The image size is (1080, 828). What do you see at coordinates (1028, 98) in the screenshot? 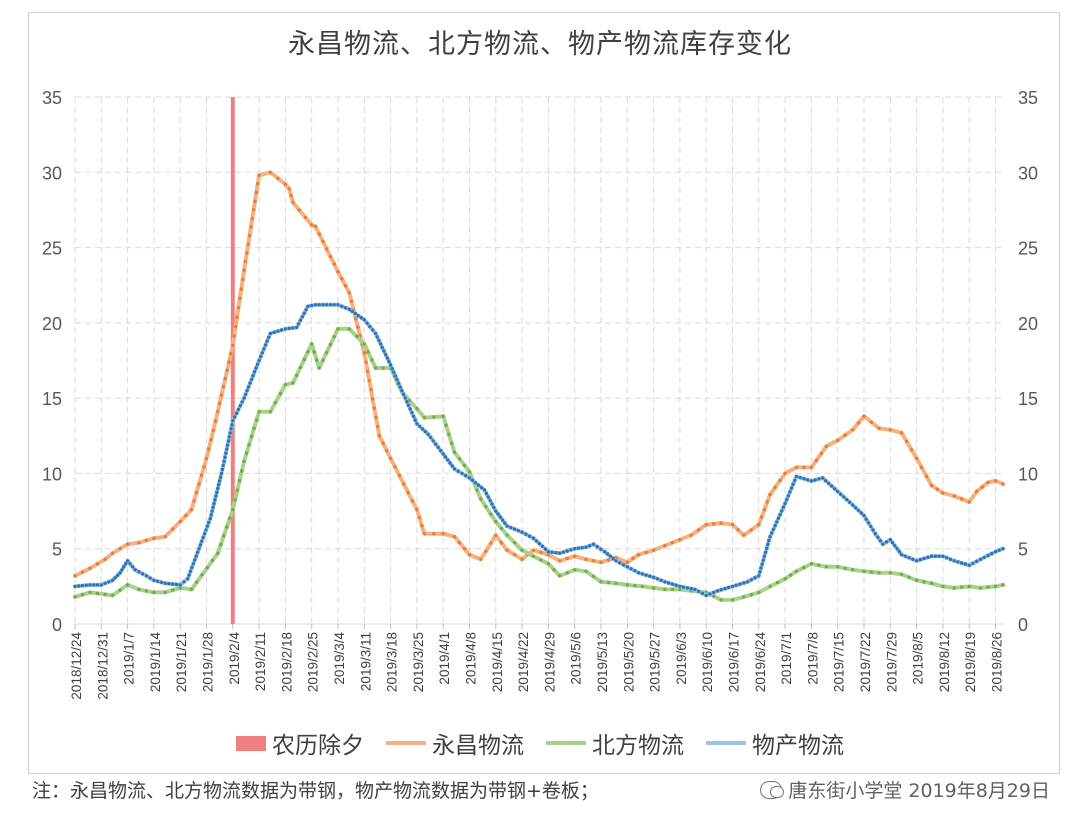
I see `y-tick-label-right: 35` at bounding box center [1028, 98].